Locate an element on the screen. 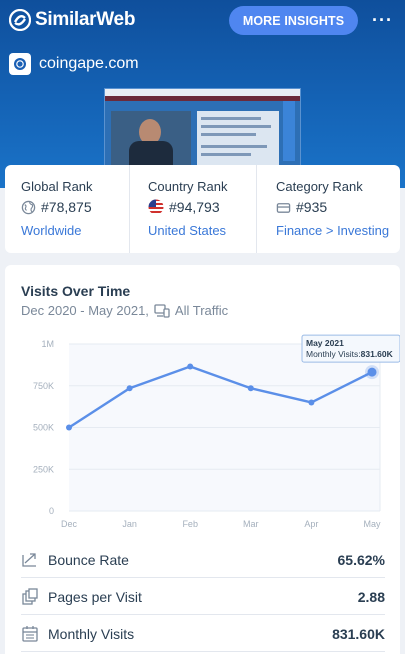 The image size is (405, 654). y-tick-label: 250K is located at coordinates (43, 469).